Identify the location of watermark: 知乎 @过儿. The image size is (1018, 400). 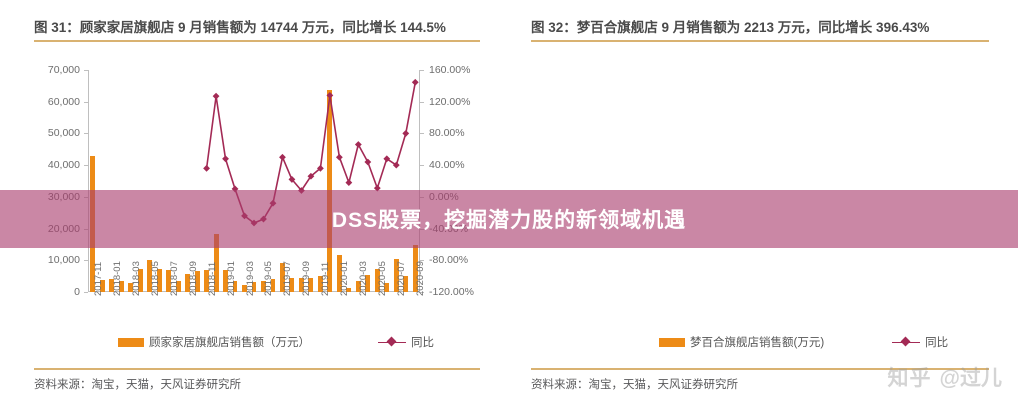
(945, 377).